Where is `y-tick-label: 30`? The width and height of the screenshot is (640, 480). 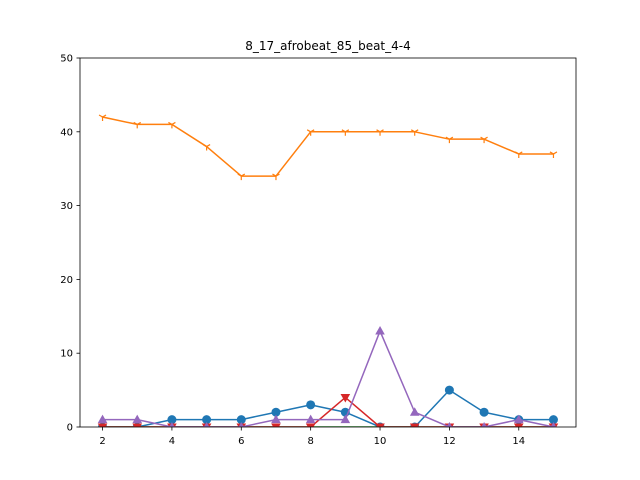
y-tick-label: 30 is located at coordinates (66, 206).